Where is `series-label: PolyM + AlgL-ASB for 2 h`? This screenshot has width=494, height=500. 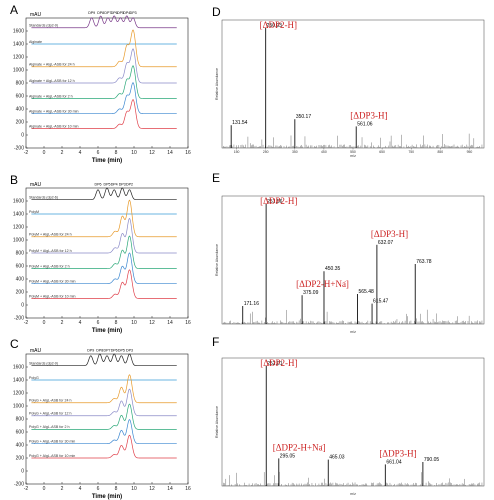
series-label: PolyM + AlgL-ASB for 2 h is located at coordinates (49, 266).